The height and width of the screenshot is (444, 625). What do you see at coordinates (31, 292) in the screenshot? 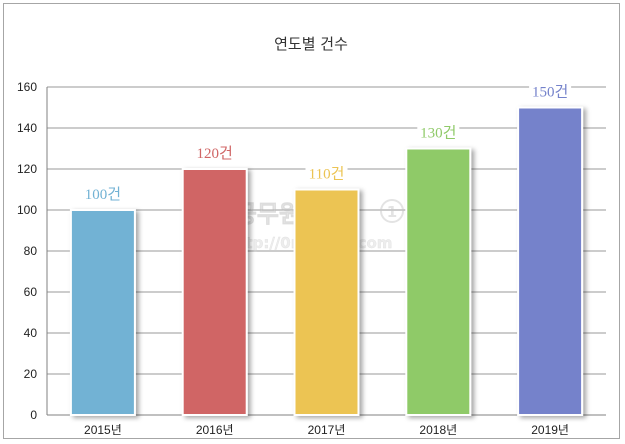
I see `y-tick-label: 60` at bounding box center [31, 292].